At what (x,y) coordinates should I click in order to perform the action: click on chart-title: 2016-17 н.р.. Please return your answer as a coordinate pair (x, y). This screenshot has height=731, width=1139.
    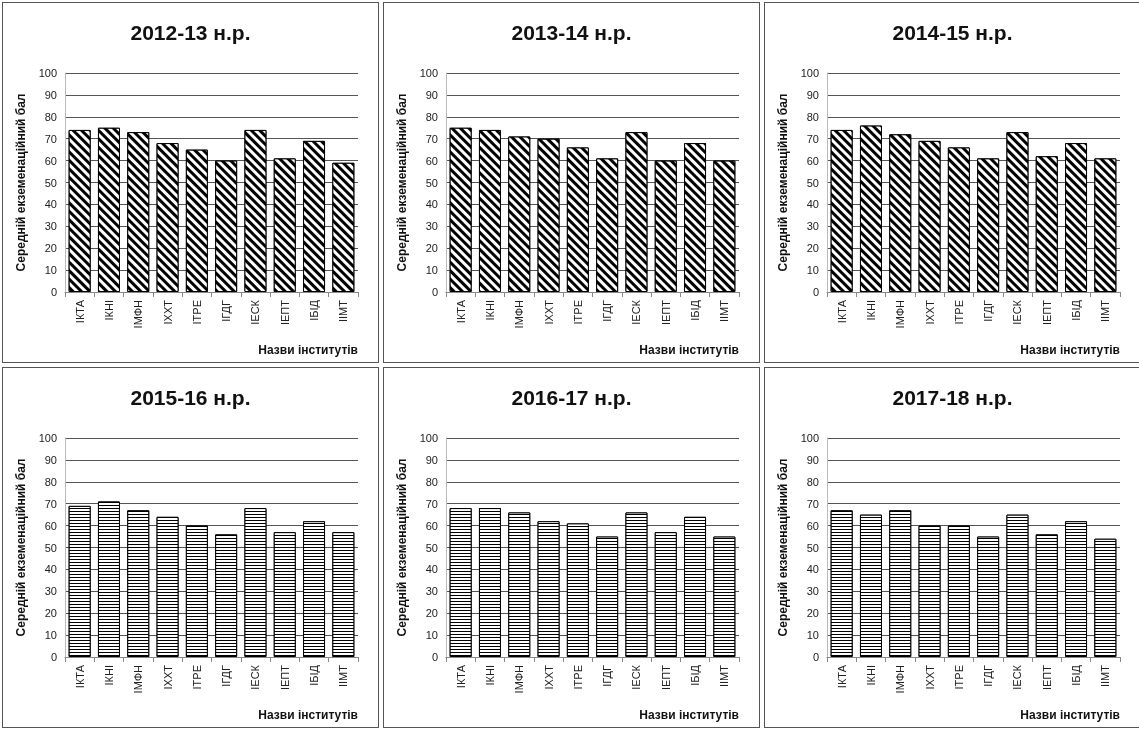
    Looking at the image, I should click on (571, 397).